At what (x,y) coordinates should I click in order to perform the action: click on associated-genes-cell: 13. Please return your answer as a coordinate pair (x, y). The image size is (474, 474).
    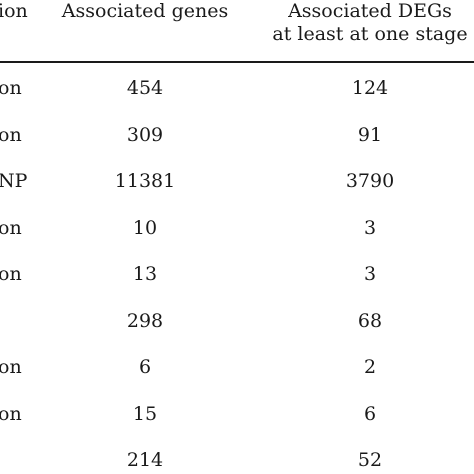
    Looking at the image, I should click on (145, 274).